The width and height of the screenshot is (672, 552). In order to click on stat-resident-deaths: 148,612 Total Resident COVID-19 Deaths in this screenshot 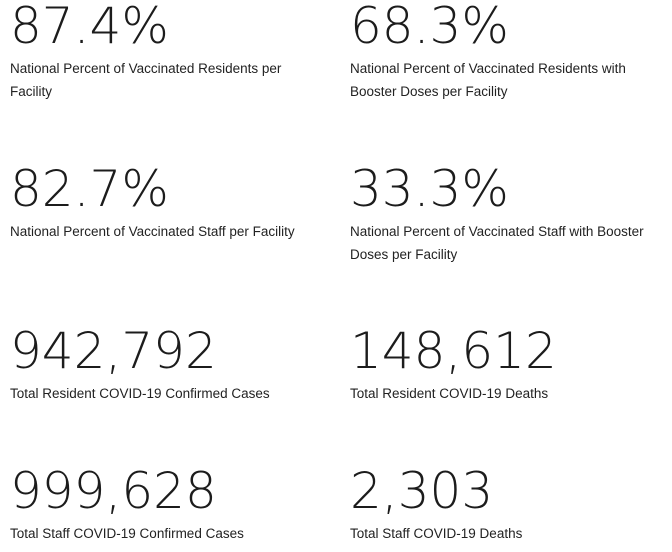, I will do `click(511, 364)`.